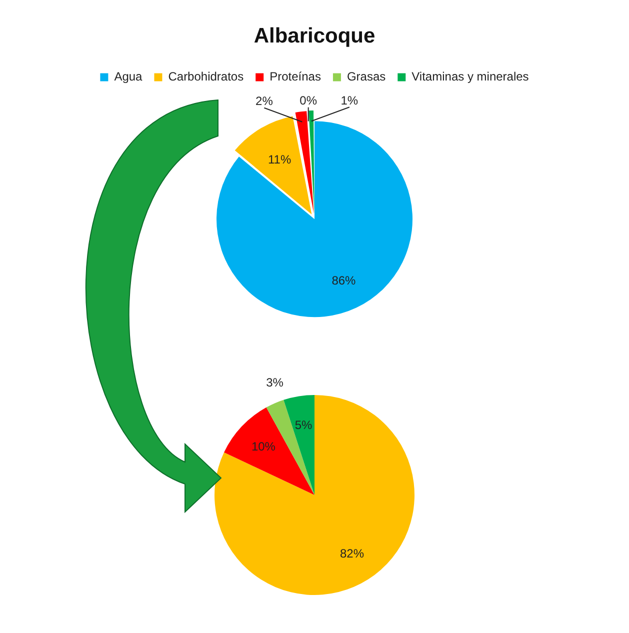 Image resolution: width=629 pixels, height=633 pixels. Describe the element at coordinates (265, 101) in the screenshot. I see `data-label: 2%` at that location.